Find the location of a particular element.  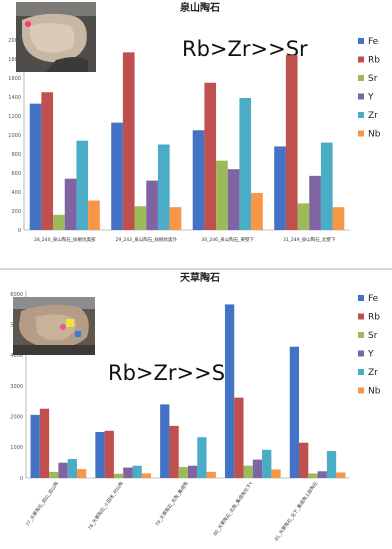

x-category-label: 79_天草陶石_北陶_集成陶 is located at coordinates (172, 504).